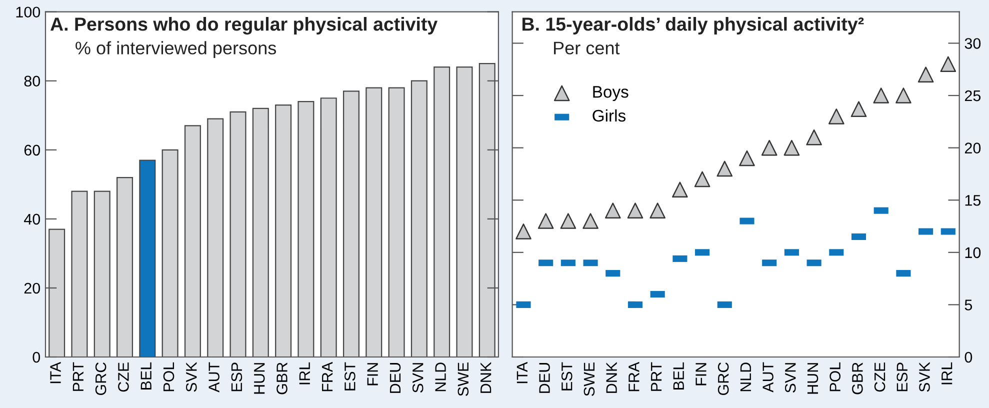 The width and height of the screenshot is (989, 408). Describe the element at coordinates (28, 12) in the screenshot. I see `y-tick-label: 100` at that location.